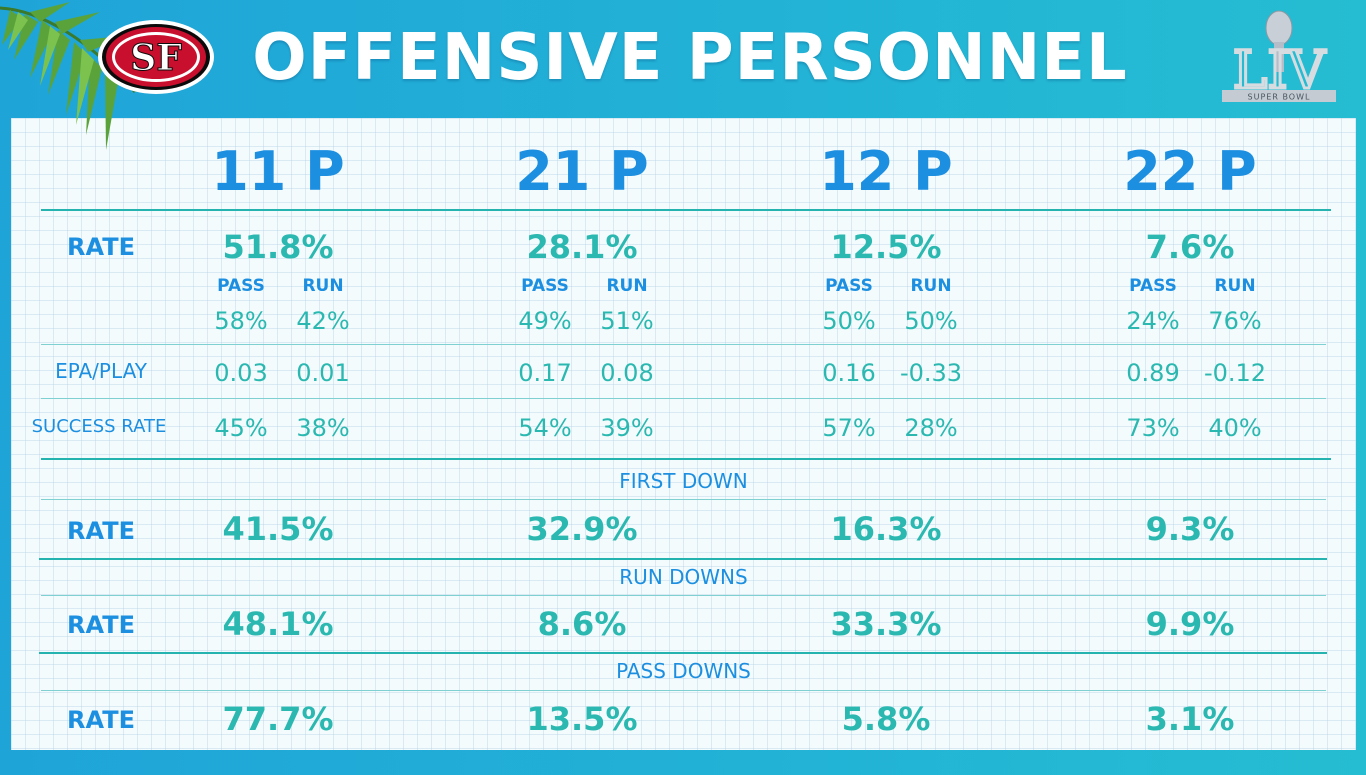 Image resolution: width=1366 pixels, height=775 pixels. What do you see at coordinates (886, 624) in the screenshot?
I see `run-downs-rate: 33.3%` at bounding box center [886, 624].